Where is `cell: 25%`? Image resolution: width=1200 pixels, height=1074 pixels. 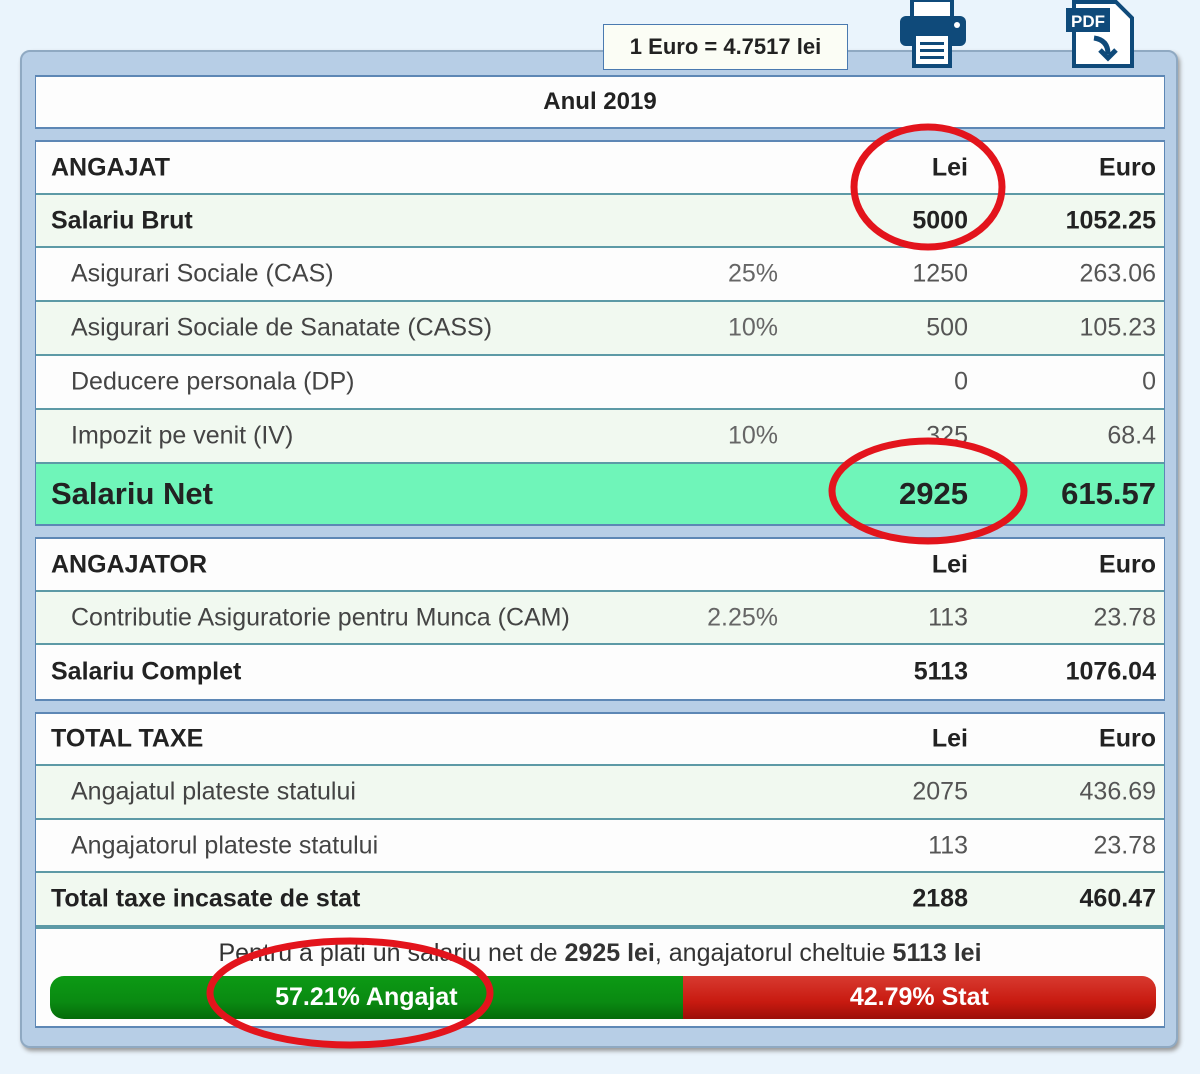 cell: 25% is located at coordinates (752, 273).